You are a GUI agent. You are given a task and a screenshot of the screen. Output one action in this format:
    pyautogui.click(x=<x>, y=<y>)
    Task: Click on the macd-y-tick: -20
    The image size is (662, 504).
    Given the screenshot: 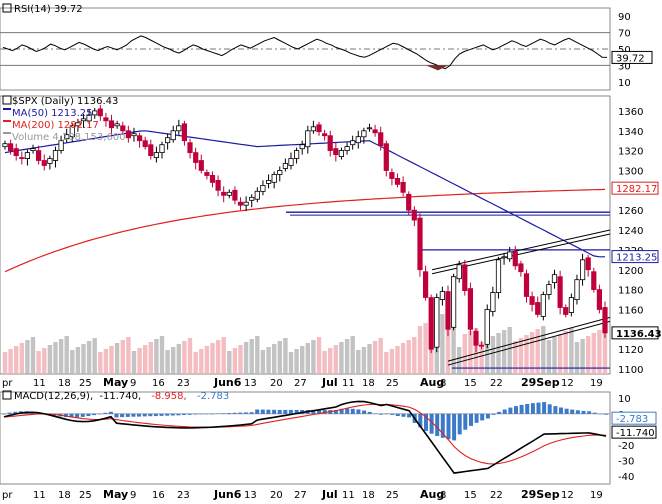 What is the action you would take?
    pyautogui.click(x=626, y=446)
    